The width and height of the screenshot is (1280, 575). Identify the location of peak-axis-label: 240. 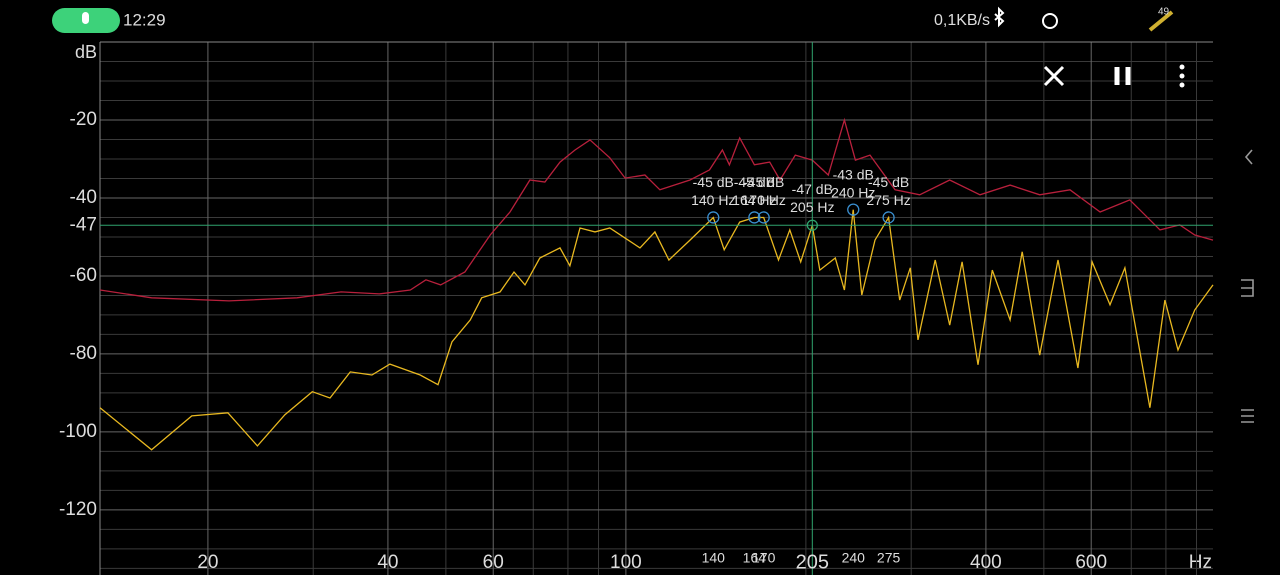
(854, 558).